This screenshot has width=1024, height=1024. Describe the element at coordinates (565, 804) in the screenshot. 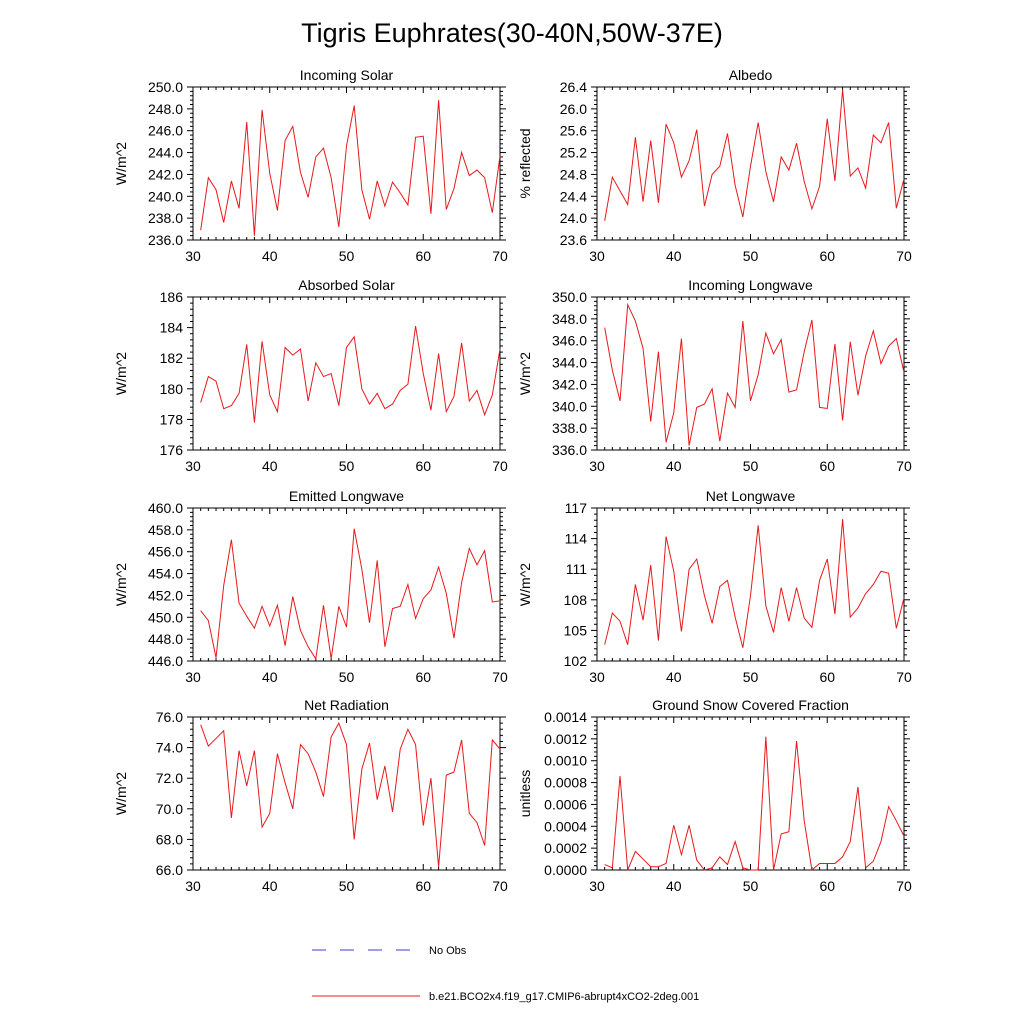

I see `y-tick-label: 0.0006` at that location.